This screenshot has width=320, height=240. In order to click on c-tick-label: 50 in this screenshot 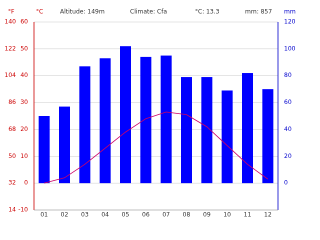, I will do `click(24, 48)`.